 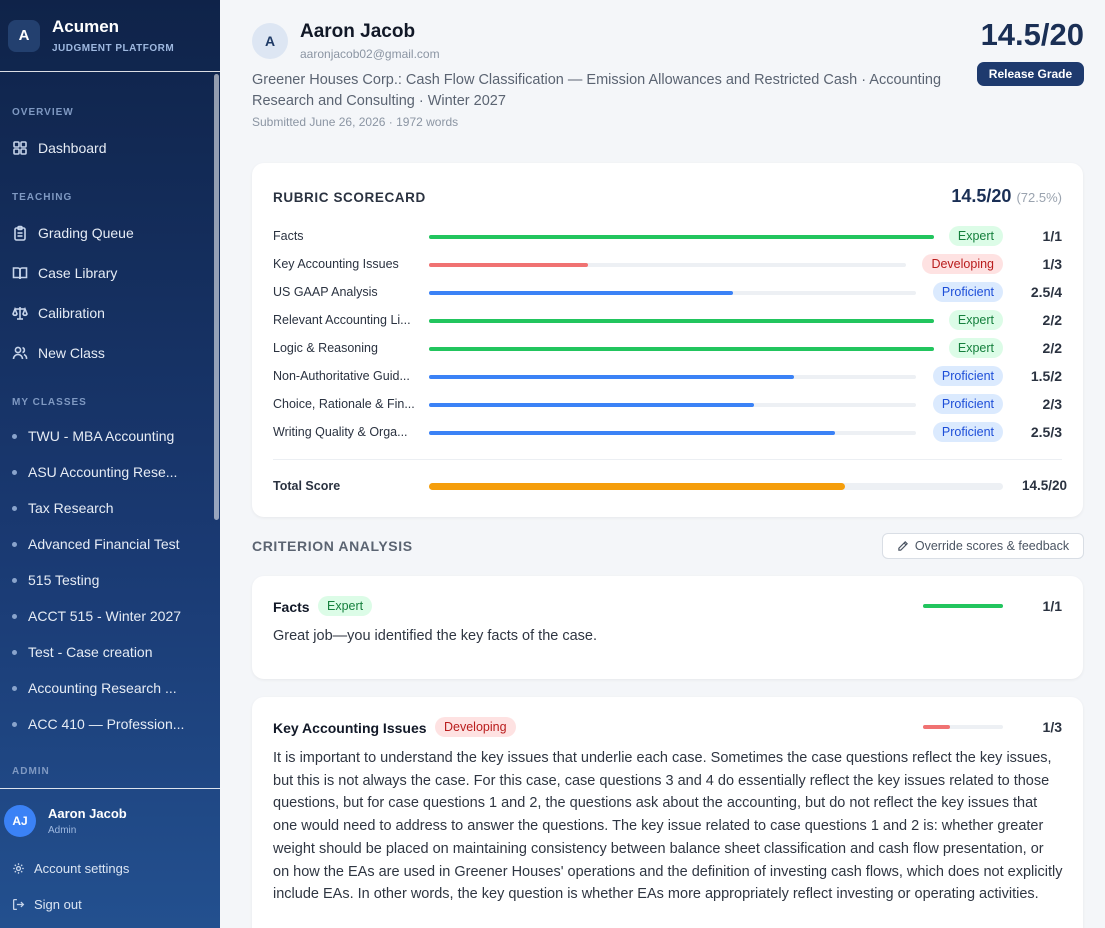 What do you see at coordinates (981, 196) in the screenshot?
I see `scorecard-total-value: 14.5/20` at bounding box center [981, 196].